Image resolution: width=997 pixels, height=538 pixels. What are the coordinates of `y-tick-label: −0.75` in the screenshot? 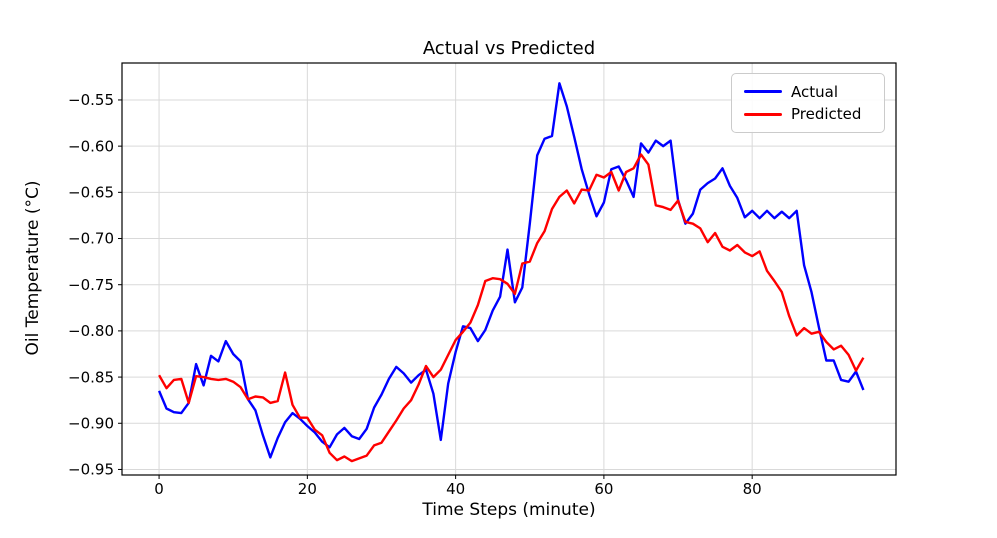 It's located at (91, 285).